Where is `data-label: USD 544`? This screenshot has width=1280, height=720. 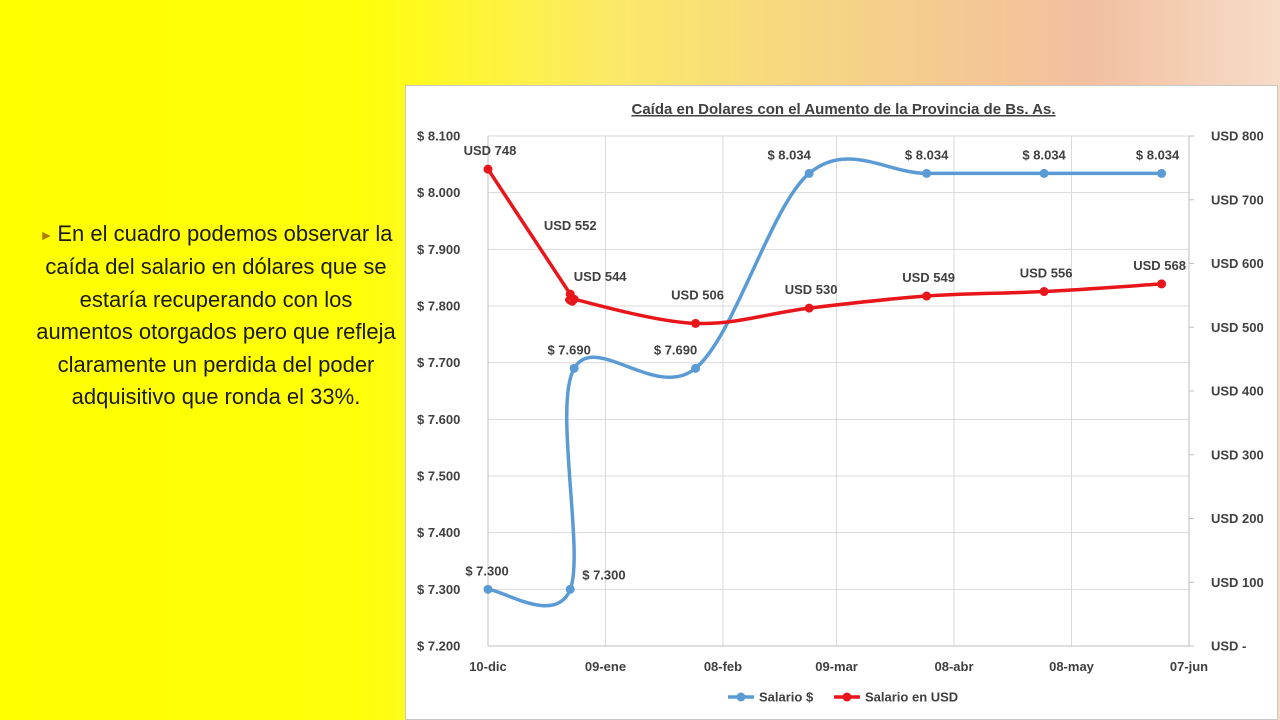 data-label: USD 544 is located at coordinates (601, 276).